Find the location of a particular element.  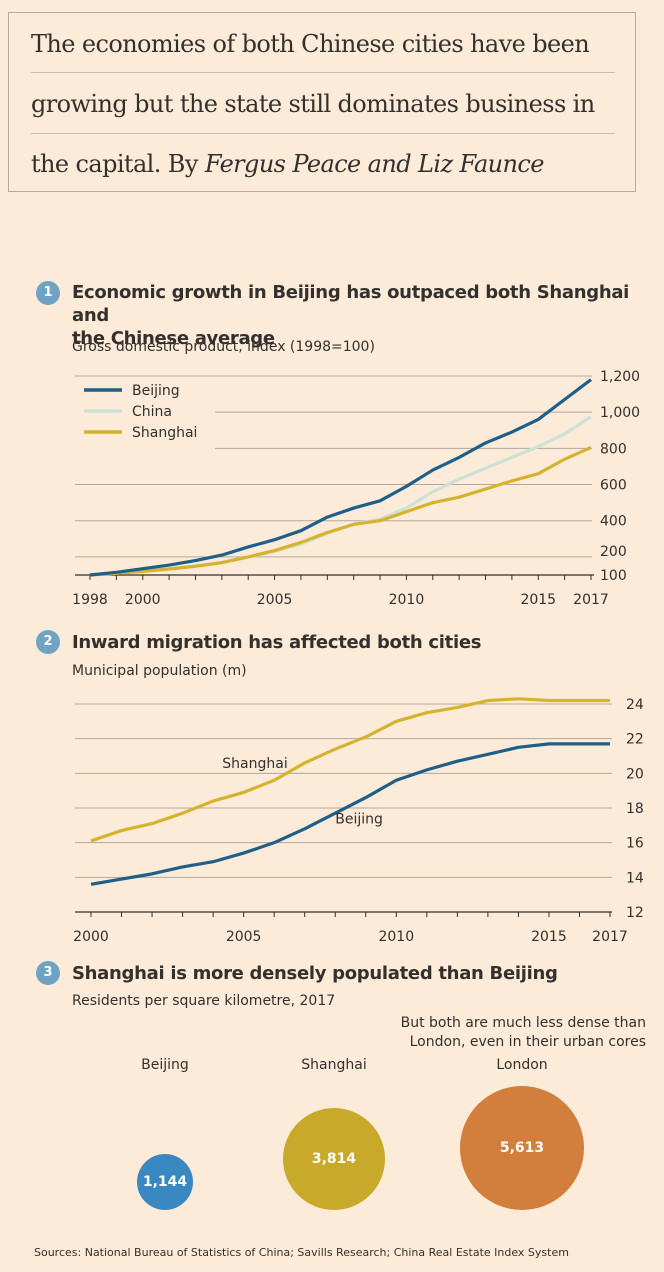

section-1-subtitle: Gross domestic product, index (1998=100) is located at coordinates (223, 347).